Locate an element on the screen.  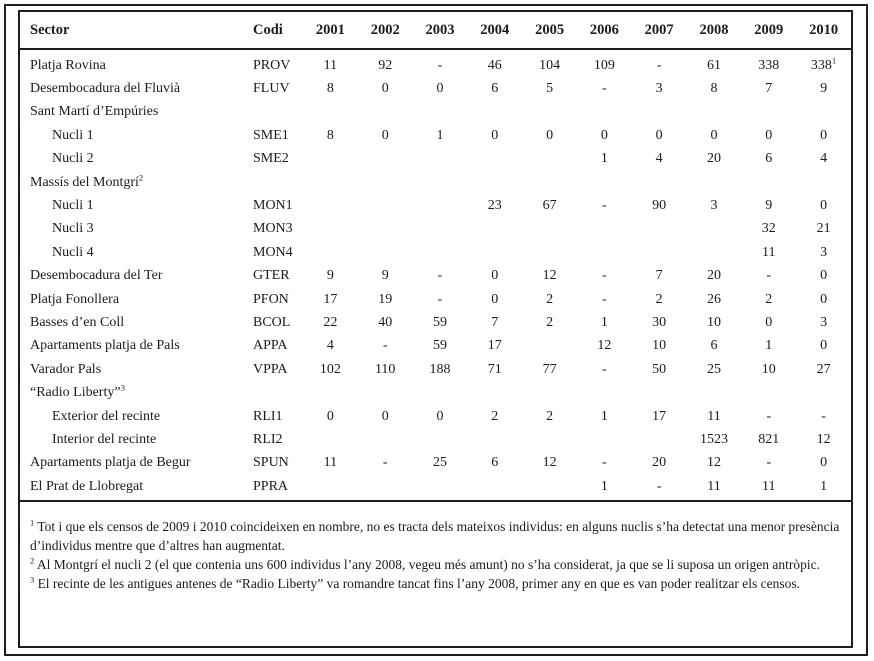
column-header-2005: 2005 is located at coordinates (550, 29).